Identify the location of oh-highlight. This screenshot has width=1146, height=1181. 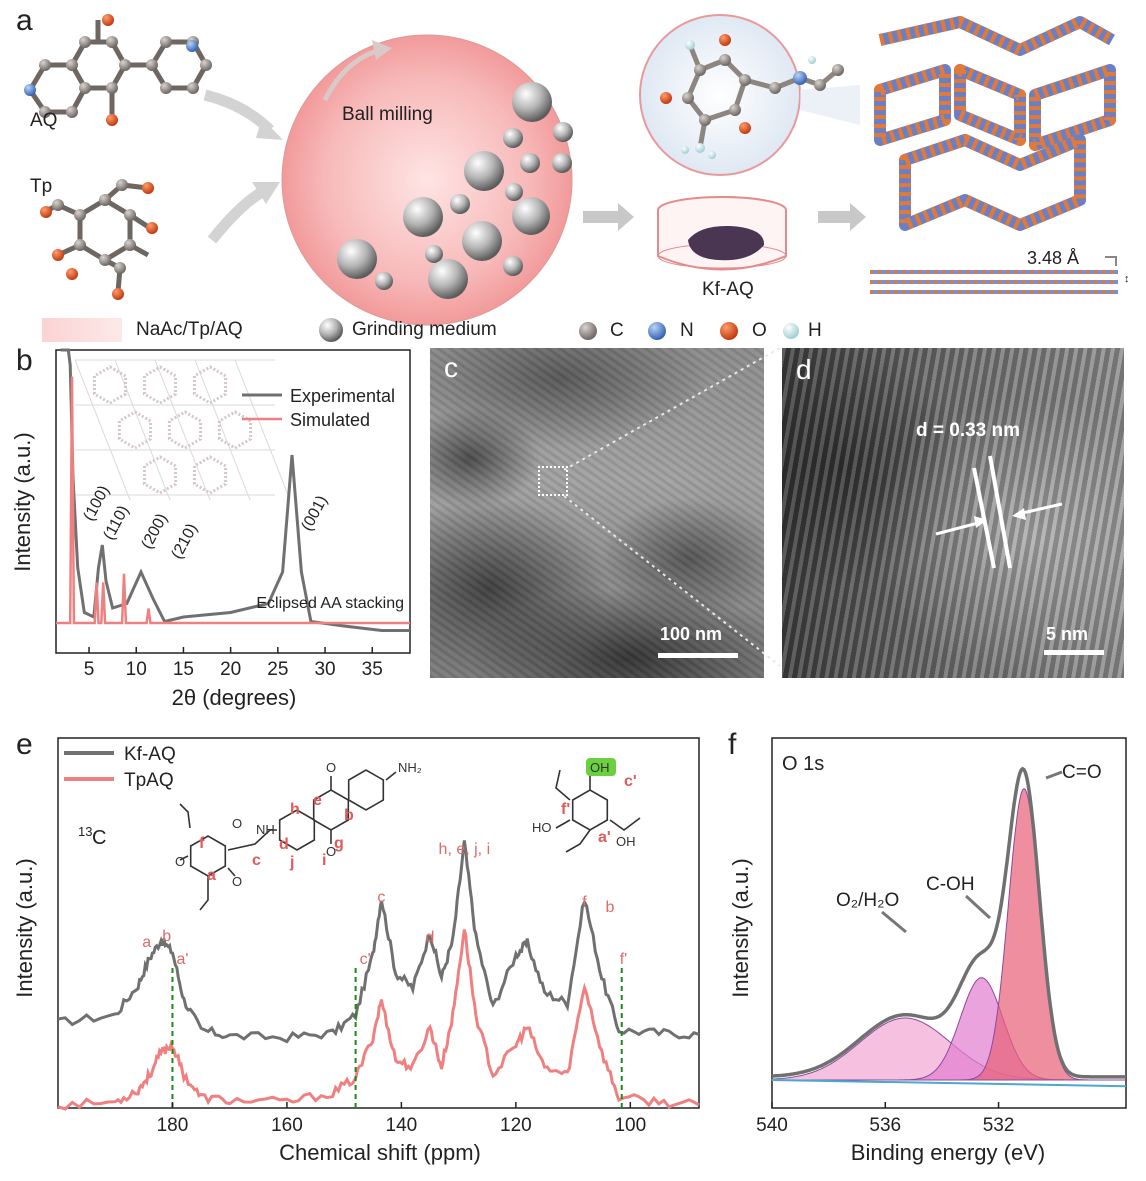
(601, 767).